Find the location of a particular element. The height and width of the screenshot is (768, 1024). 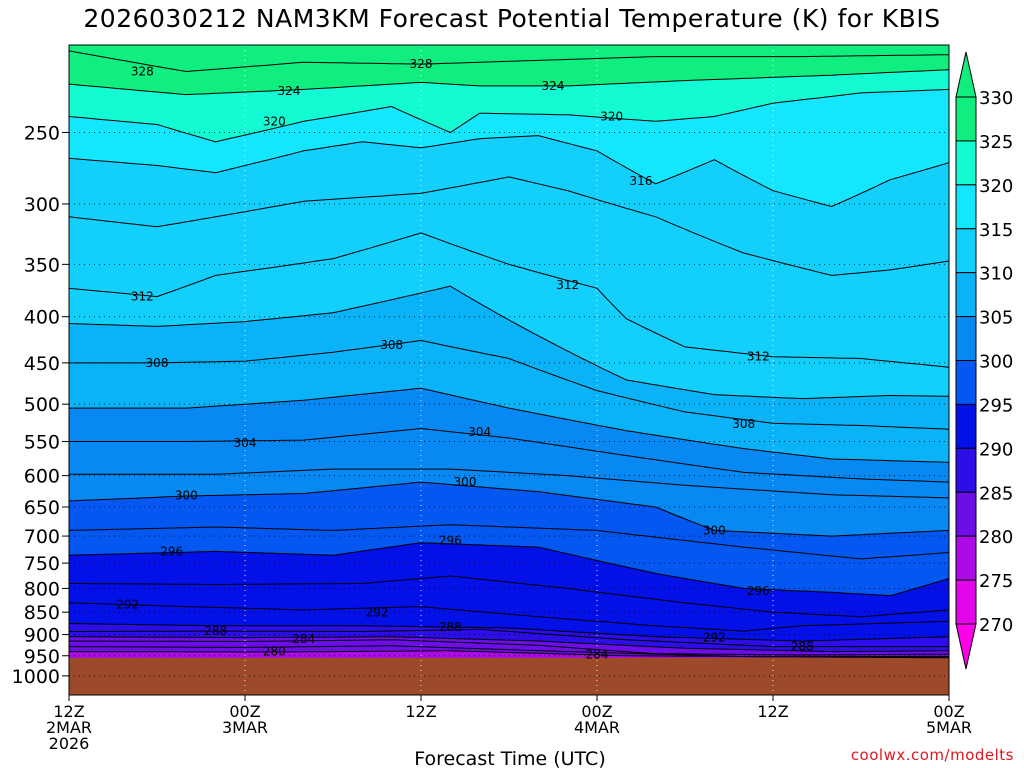

contour-label-26: 288 is located at coordinates (802, 647).